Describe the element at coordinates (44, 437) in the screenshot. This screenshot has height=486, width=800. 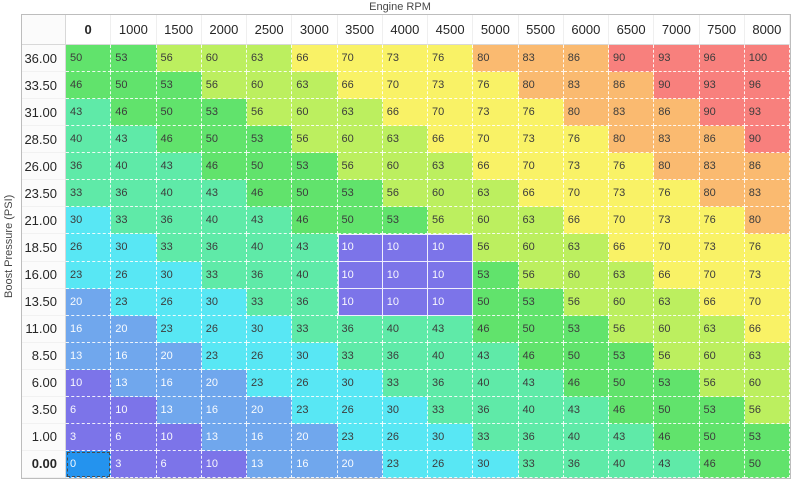
I see `row-header: 1.00` at that location.